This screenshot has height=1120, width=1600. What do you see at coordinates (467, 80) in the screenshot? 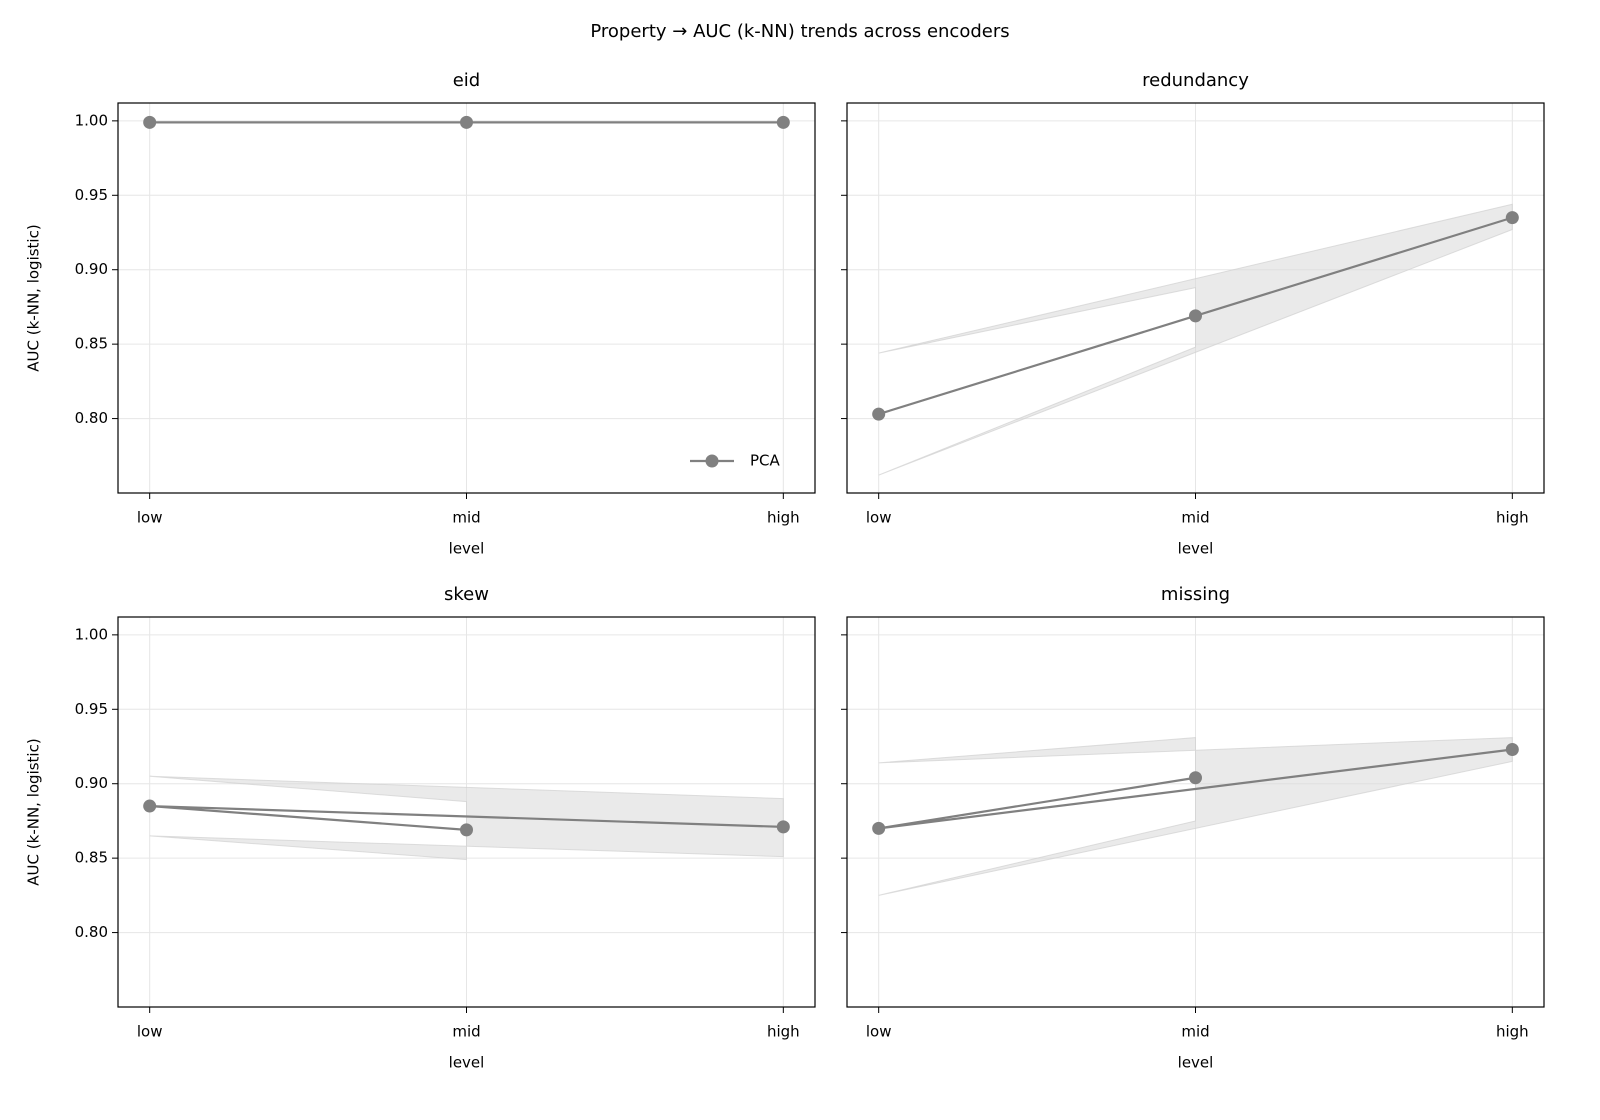
I see `subplot-title: eid` at bounding box center [467, 80].